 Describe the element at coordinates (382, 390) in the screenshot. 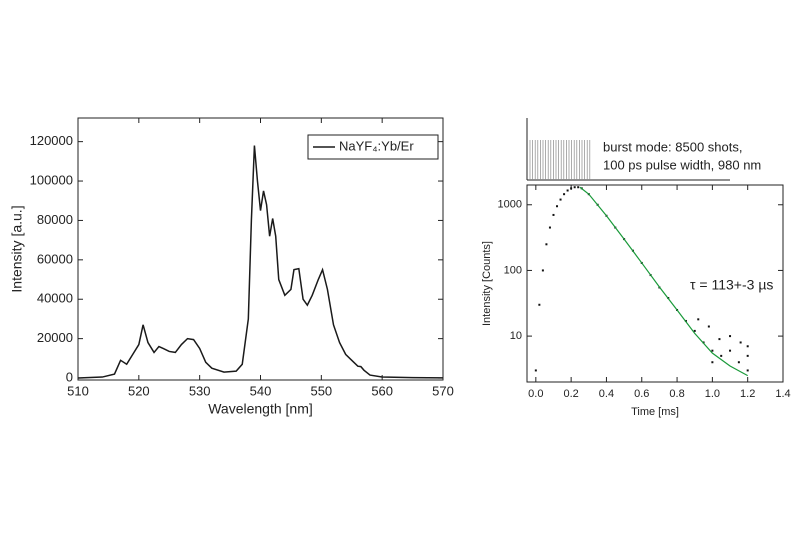

I see `x-tick-label: 560` at that location.